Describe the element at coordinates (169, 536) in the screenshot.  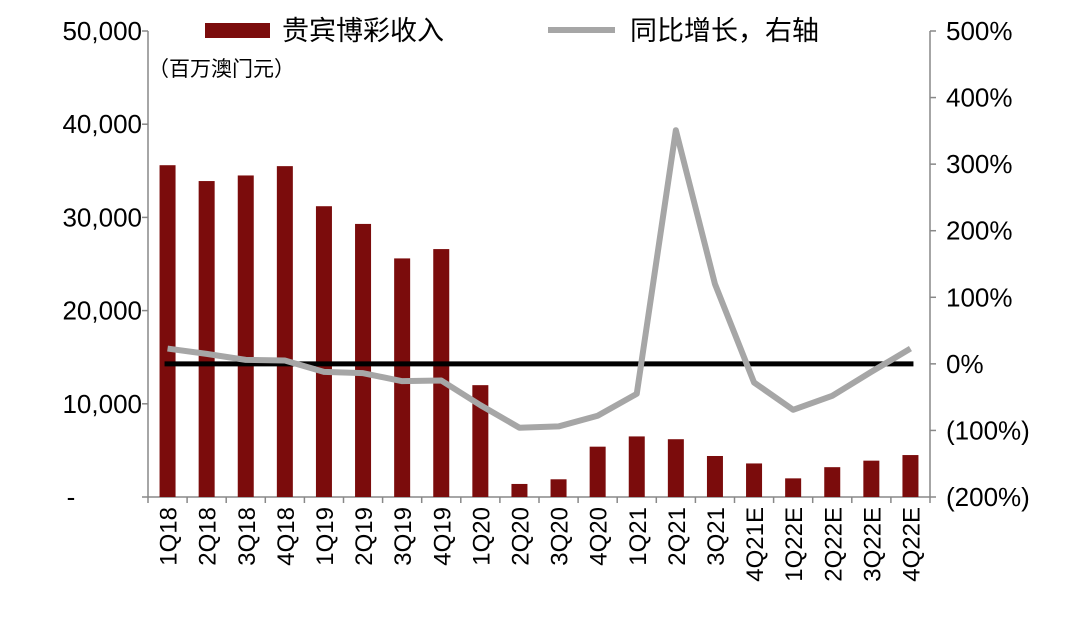
I see `x-tick-label: 1Q18` at that location.